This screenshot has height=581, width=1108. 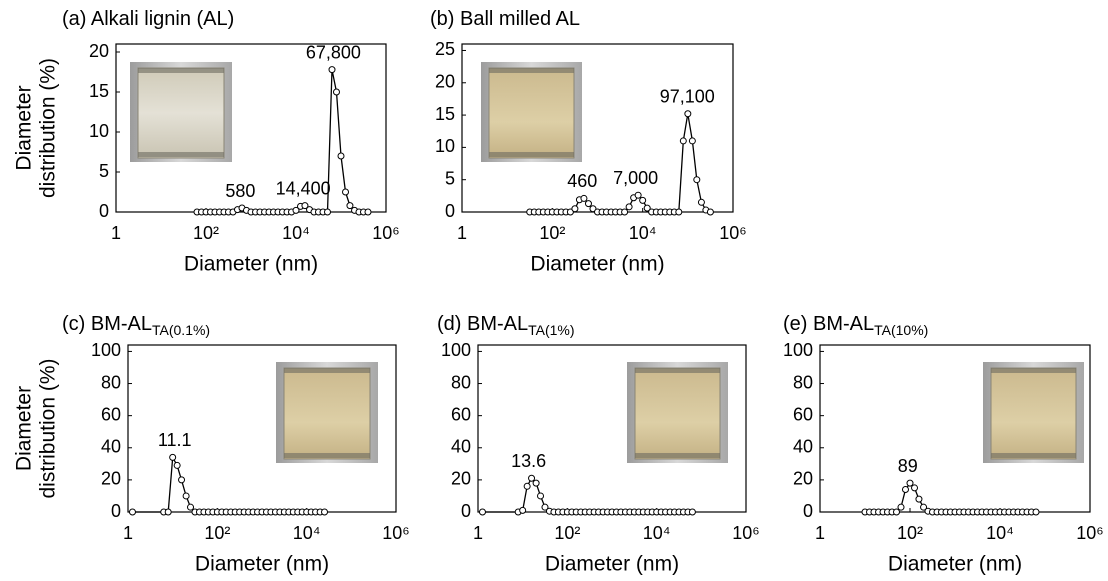 What do you see at coordinates (333, 52) in the screenshot?
I see `peak-label: 67,800` at bounding box center [333, 52].